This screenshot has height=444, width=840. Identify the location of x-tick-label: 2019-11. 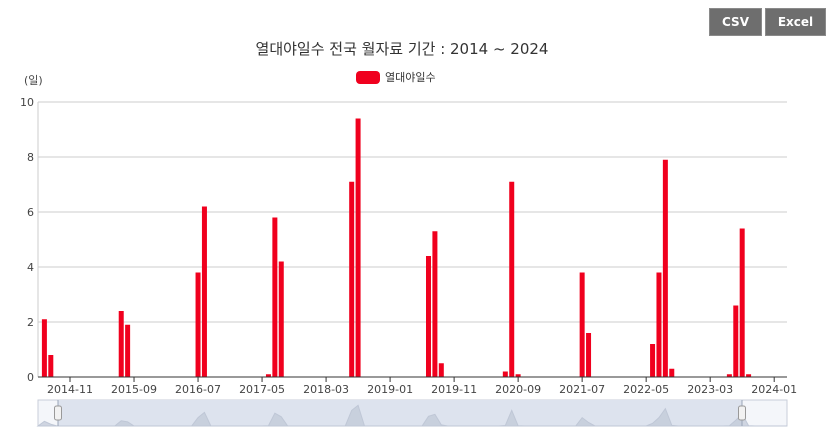
(454, 389).